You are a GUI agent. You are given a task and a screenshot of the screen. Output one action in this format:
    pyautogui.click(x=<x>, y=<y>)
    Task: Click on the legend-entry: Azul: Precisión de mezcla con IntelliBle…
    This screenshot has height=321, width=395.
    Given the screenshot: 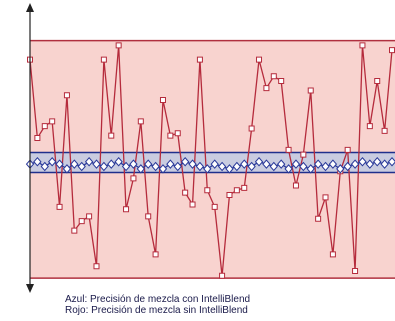 What is the action you would take?
    pyautogui.click(x=157, y=299)
    